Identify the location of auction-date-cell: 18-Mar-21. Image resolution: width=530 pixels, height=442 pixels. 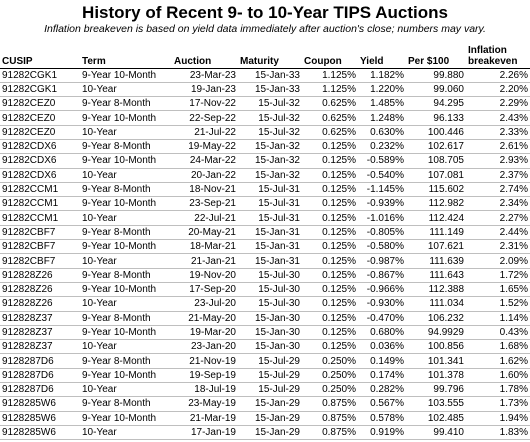
(205, 247).